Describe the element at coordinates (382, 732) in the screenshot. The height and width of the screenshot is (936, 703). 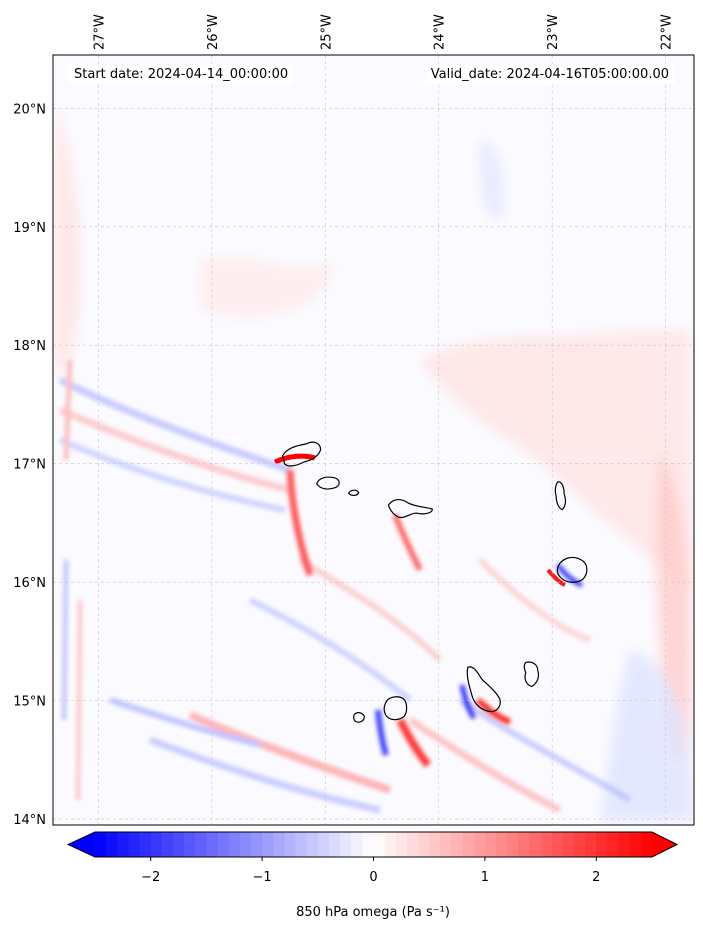
I see `strong-downdraft-plume` at that location.